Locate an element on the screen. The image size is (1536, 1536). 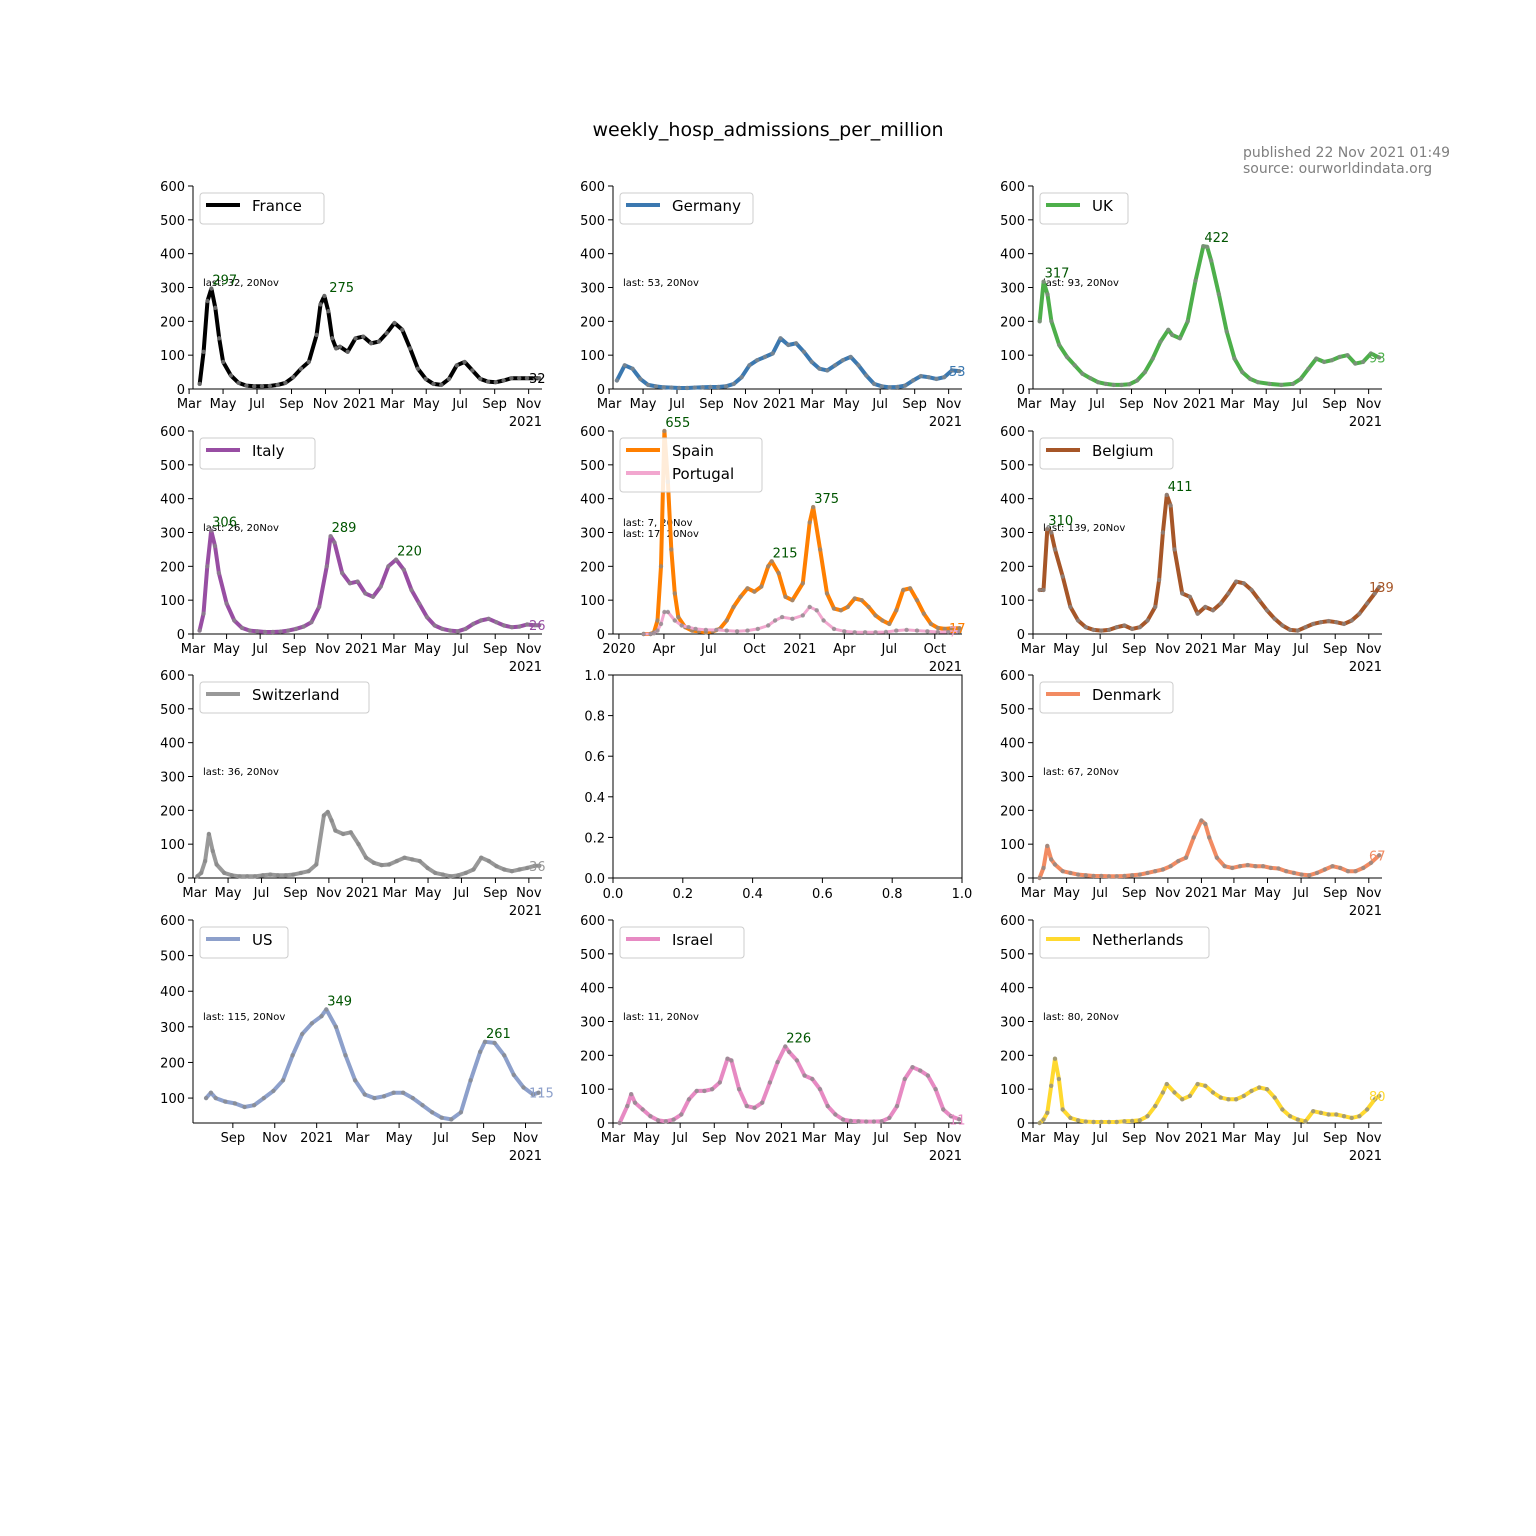
x-tick-label: Nov is located at coordinates (949, 404).